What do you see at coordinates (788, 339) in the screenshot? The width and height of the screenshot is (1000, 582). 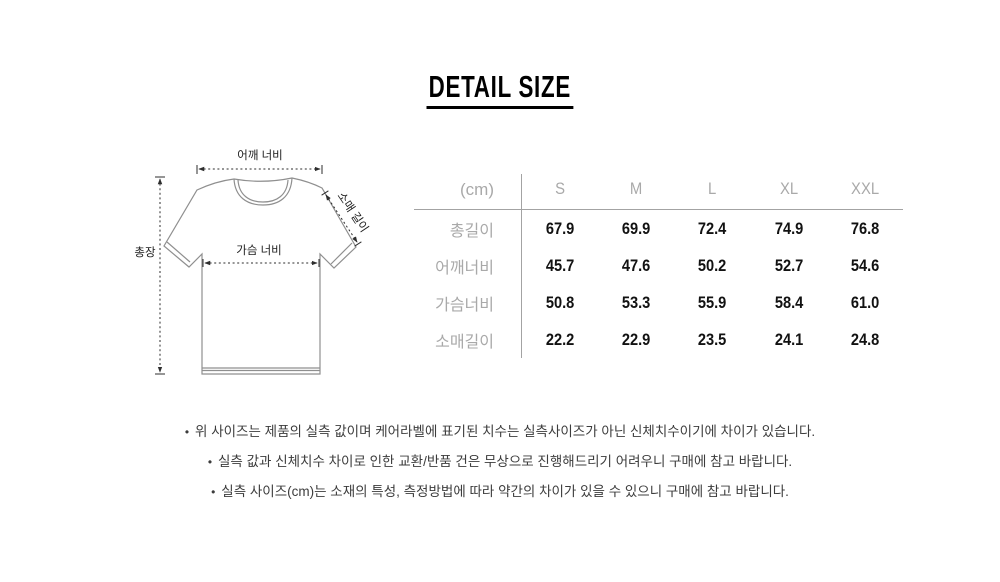 I see `size-value-cell: 24.1` at bounding box center [788, 339].